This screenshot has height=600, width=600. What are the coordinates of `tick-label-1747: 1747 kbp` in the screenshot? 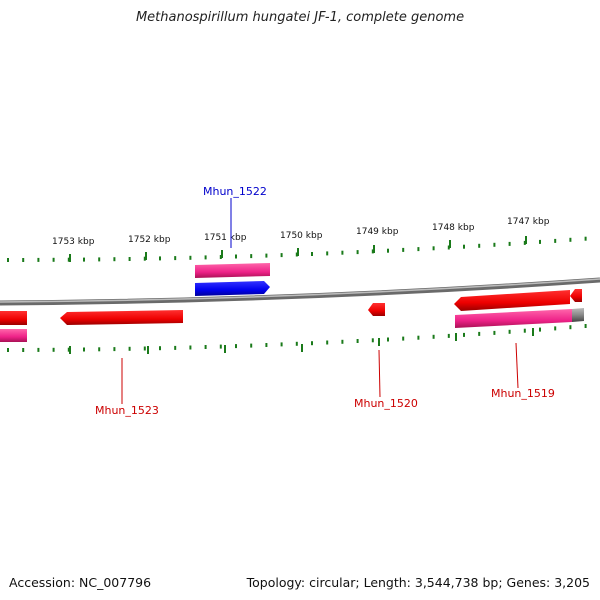 It's located at (528, 222).